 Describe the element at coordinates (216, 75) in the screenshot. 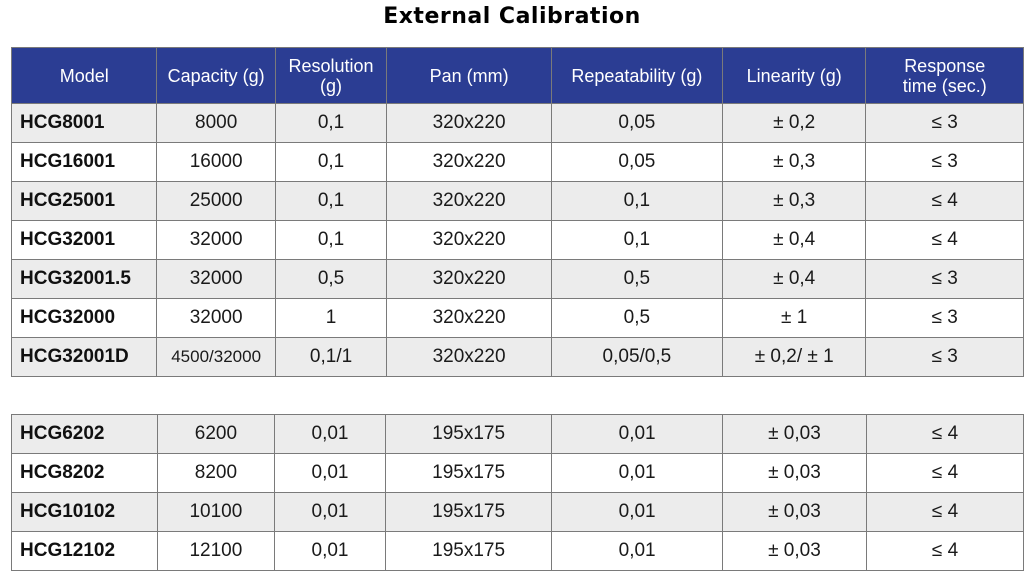

I see `header-capacity: Capacity (g)` at that location.